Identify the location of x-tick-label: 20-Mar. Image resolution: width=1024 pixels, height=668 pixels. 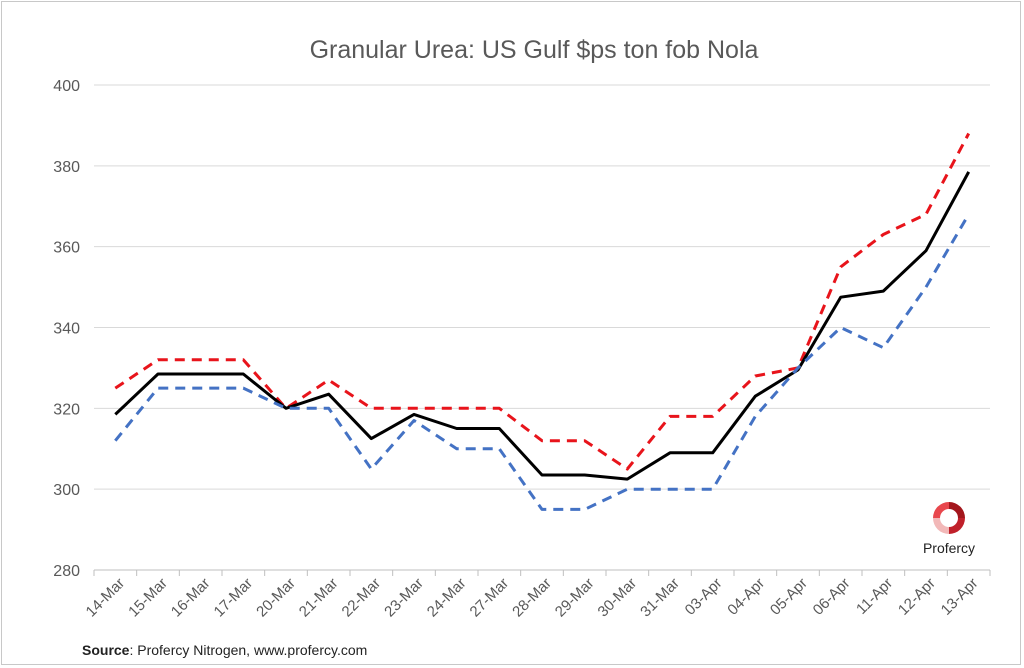
(276, 598).